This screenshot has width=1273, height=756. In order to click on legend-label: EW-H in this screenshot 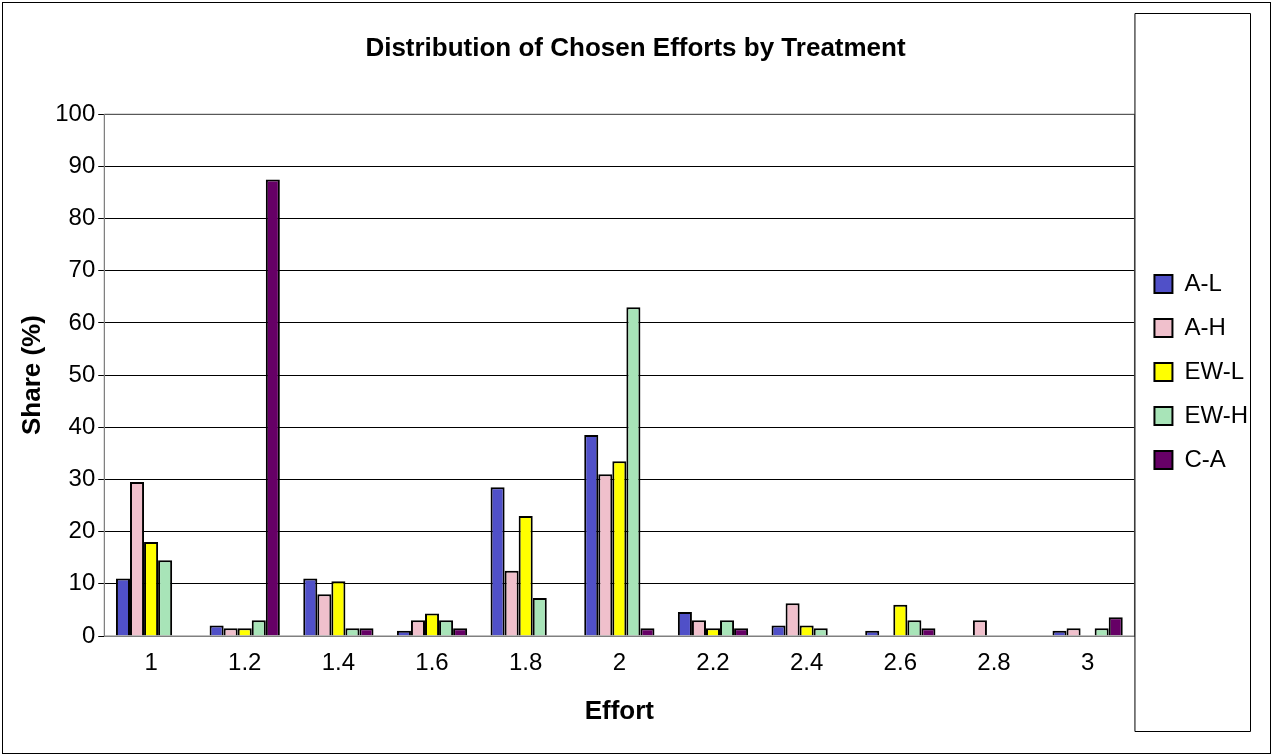, I will do `click(1216, 414)`.